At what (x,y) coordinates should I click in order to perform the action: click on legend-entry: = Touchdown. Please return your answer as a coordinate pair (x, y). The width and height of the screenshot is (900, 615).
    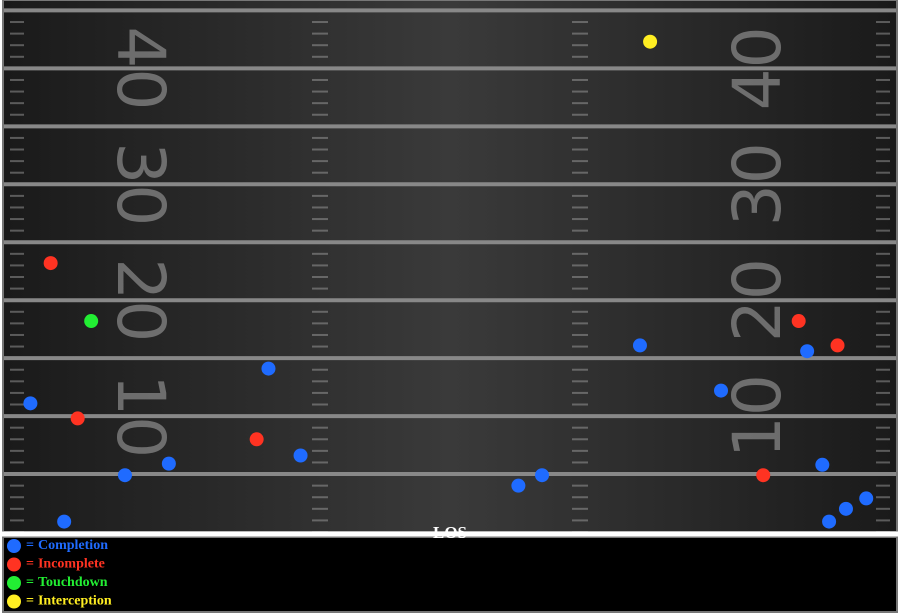
    Looking at the image, I should click on (67, 582).